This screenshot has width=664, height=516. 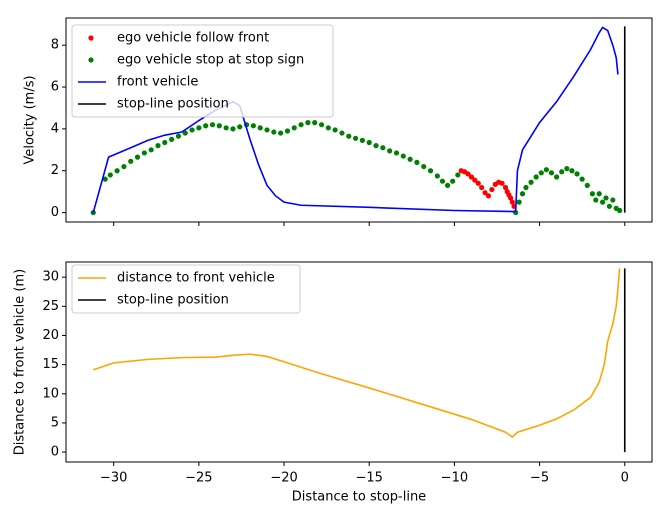 I want to click on x-tick-label: −30, so click(x=113, y=478).